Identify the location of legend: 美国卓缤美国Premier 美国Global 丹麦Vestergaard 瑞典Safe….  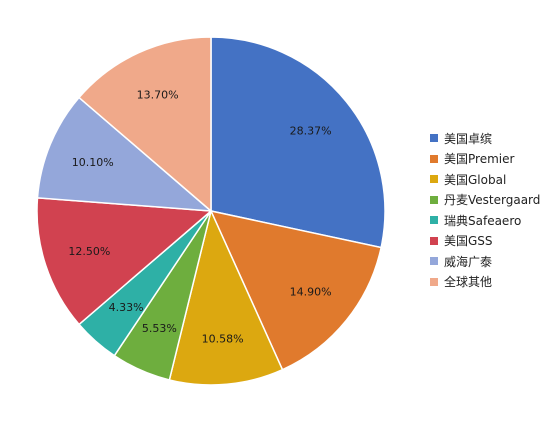
(485, 210).